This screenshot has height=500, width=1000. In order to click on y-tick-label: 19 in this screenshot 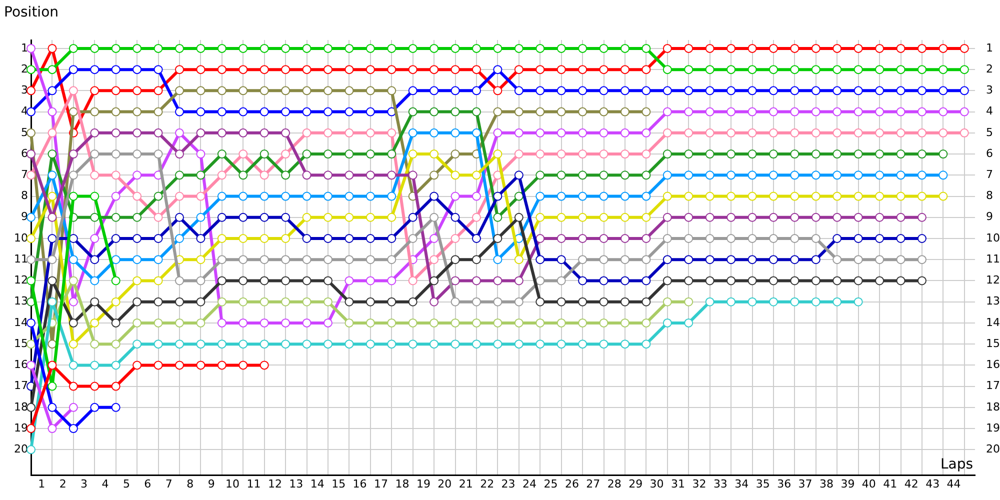, I will do `click(21, 427)`.